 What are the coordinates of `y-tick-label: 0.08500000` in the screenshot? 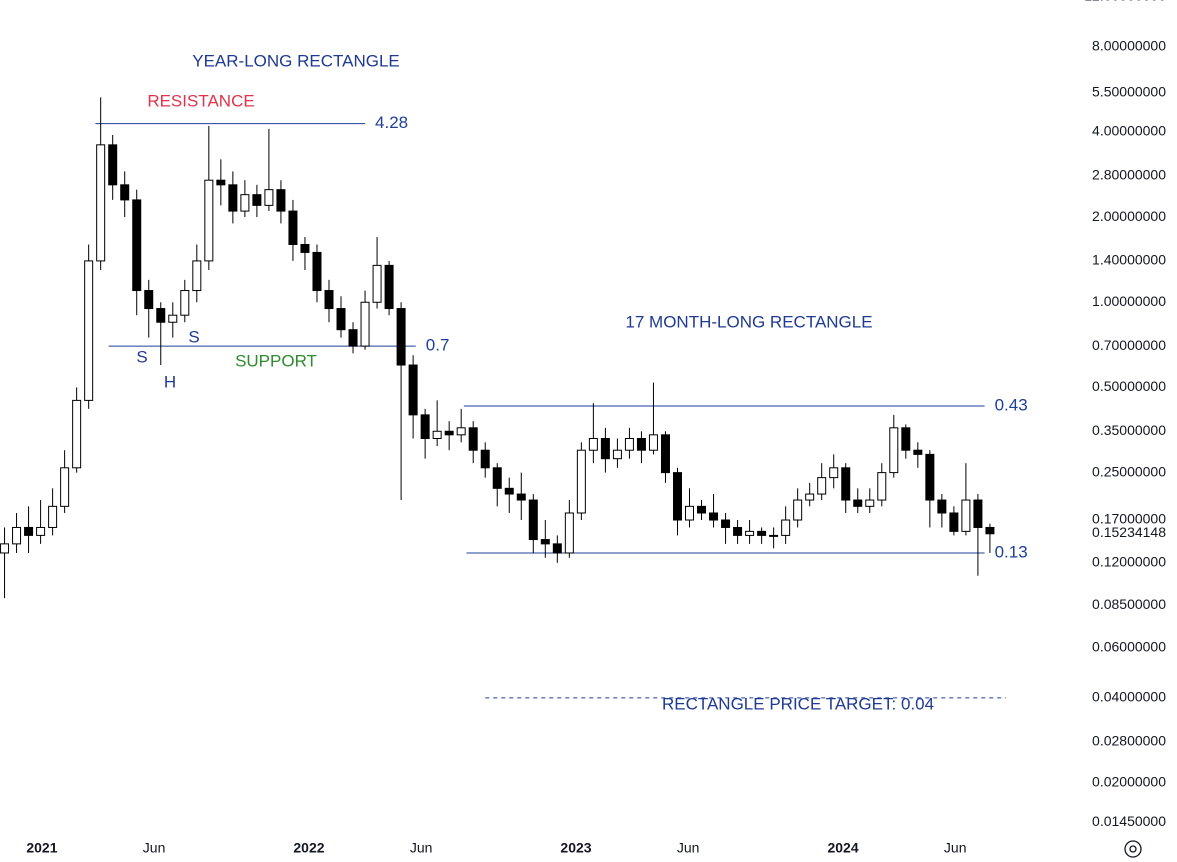 It's located at (1129, 604).